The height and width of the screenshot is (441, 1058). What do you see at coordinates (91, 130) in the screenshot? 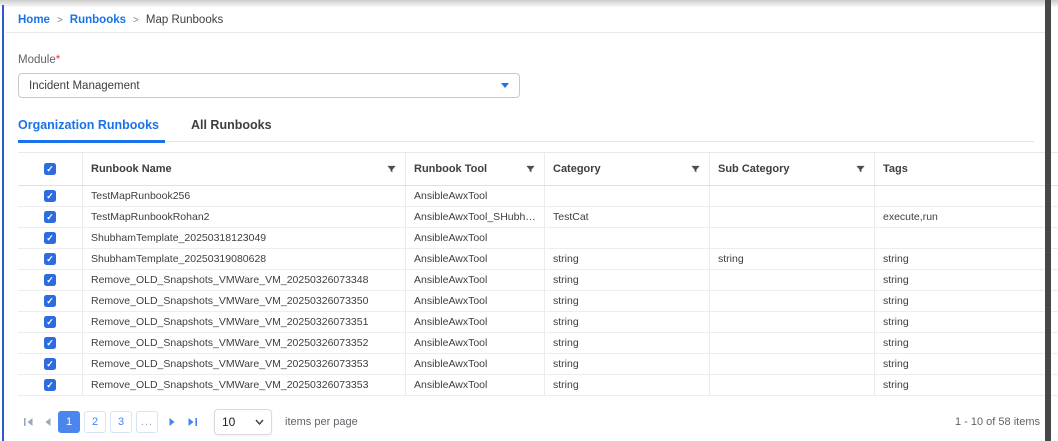
I see `tab-organization-runbooks: Organization Runbooks` at bounding box center [91, 130].